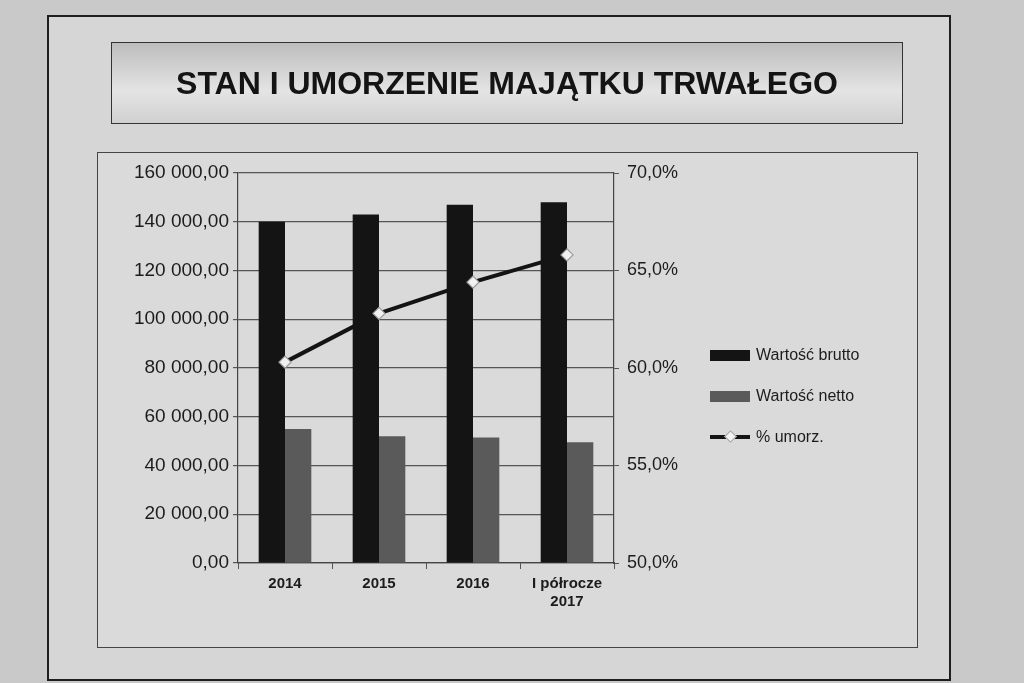 The height and width of the screenshot is (683, 1024). Describe the element at coordinates (653, 171) in the screenshot. I see `y2-tick-label: 70,0%` at that location.